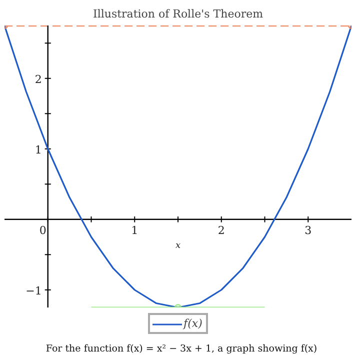 Image resolution: width=355 pixels, height=355 pixels. I want to click on text: For the function f(x) = x² − 3x + 1, a graph showing f(x), so click(182, 349).